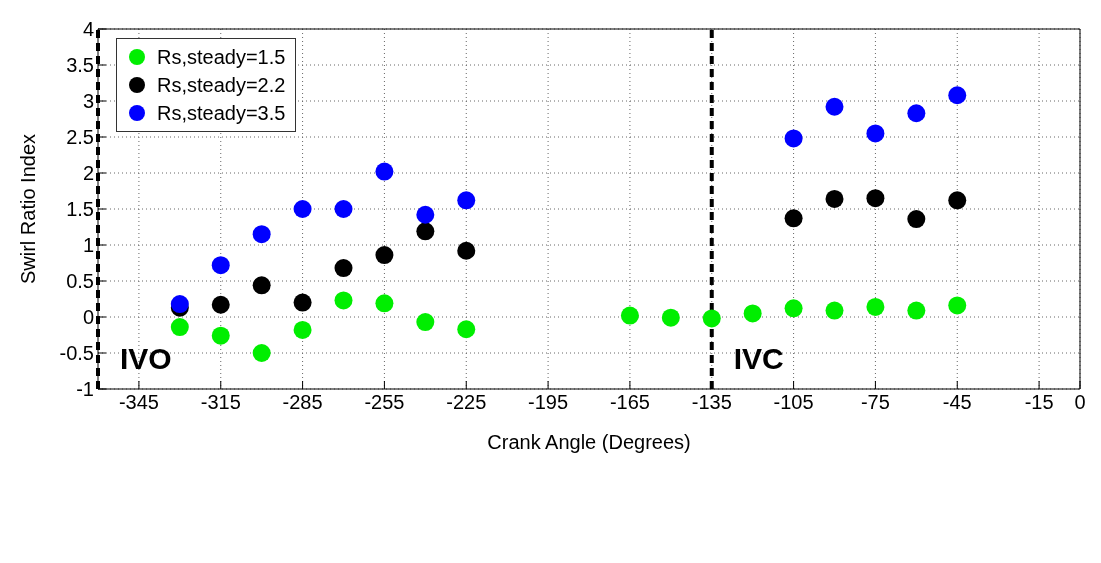 The width and height of the screenshot is (1101, 563). Describe the element at coordinates (875, 402) in the screenshot. I see `x-tick-label: -75` at that location.